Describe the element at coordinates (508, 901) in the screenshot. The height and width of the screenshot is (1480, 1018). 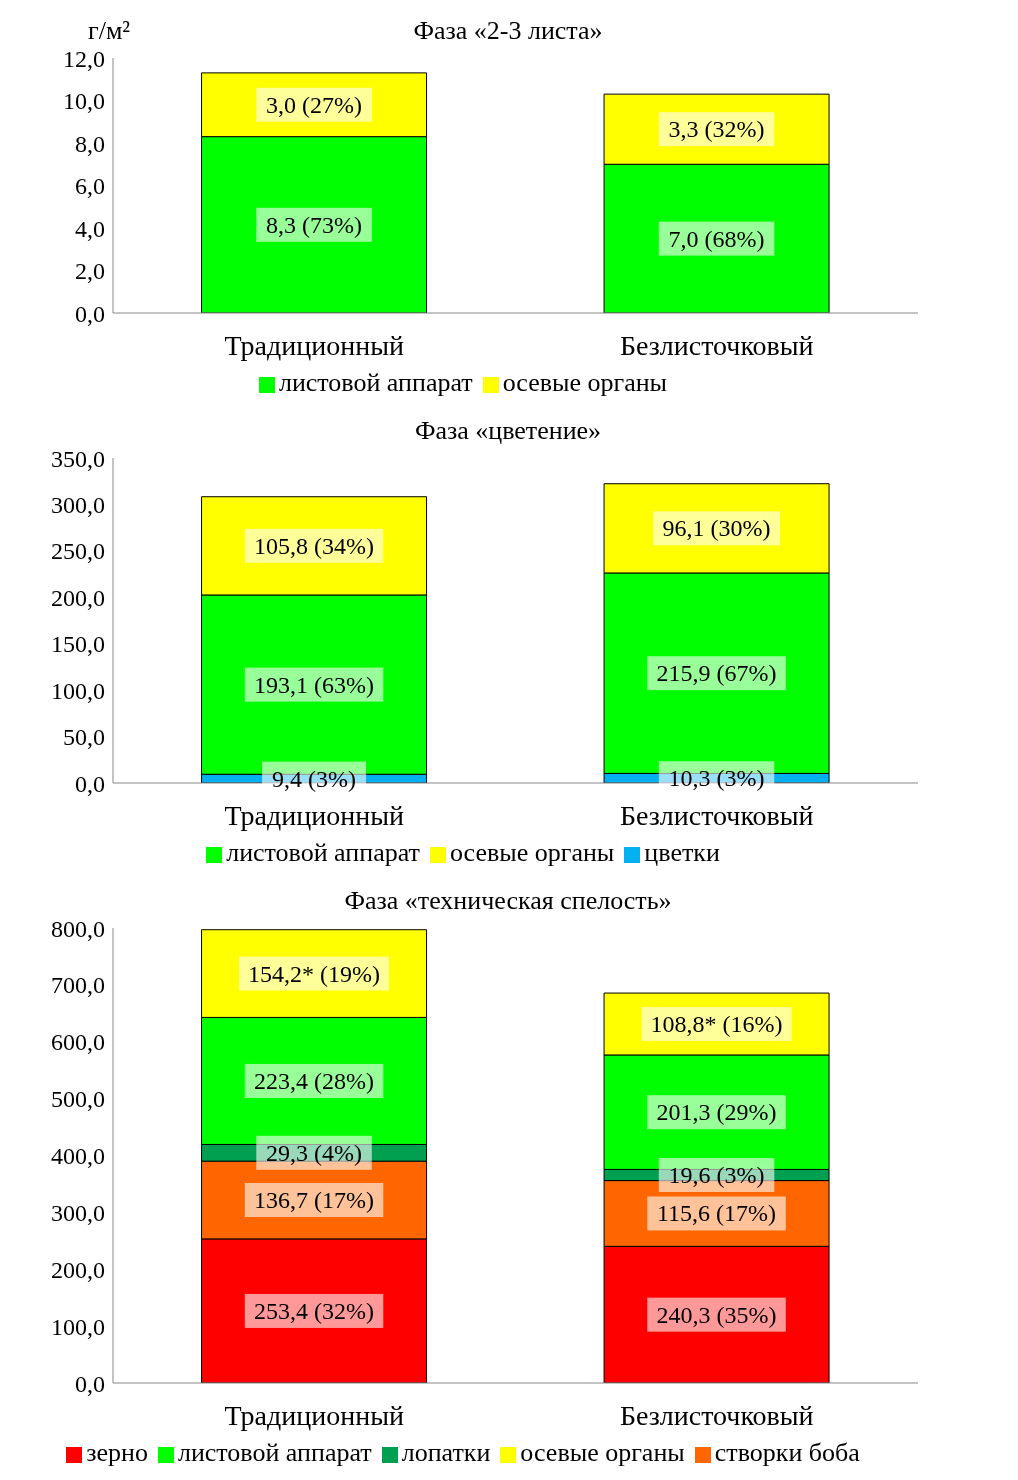
I see `chart-title: Фаза «техническая спелость»` at that location.